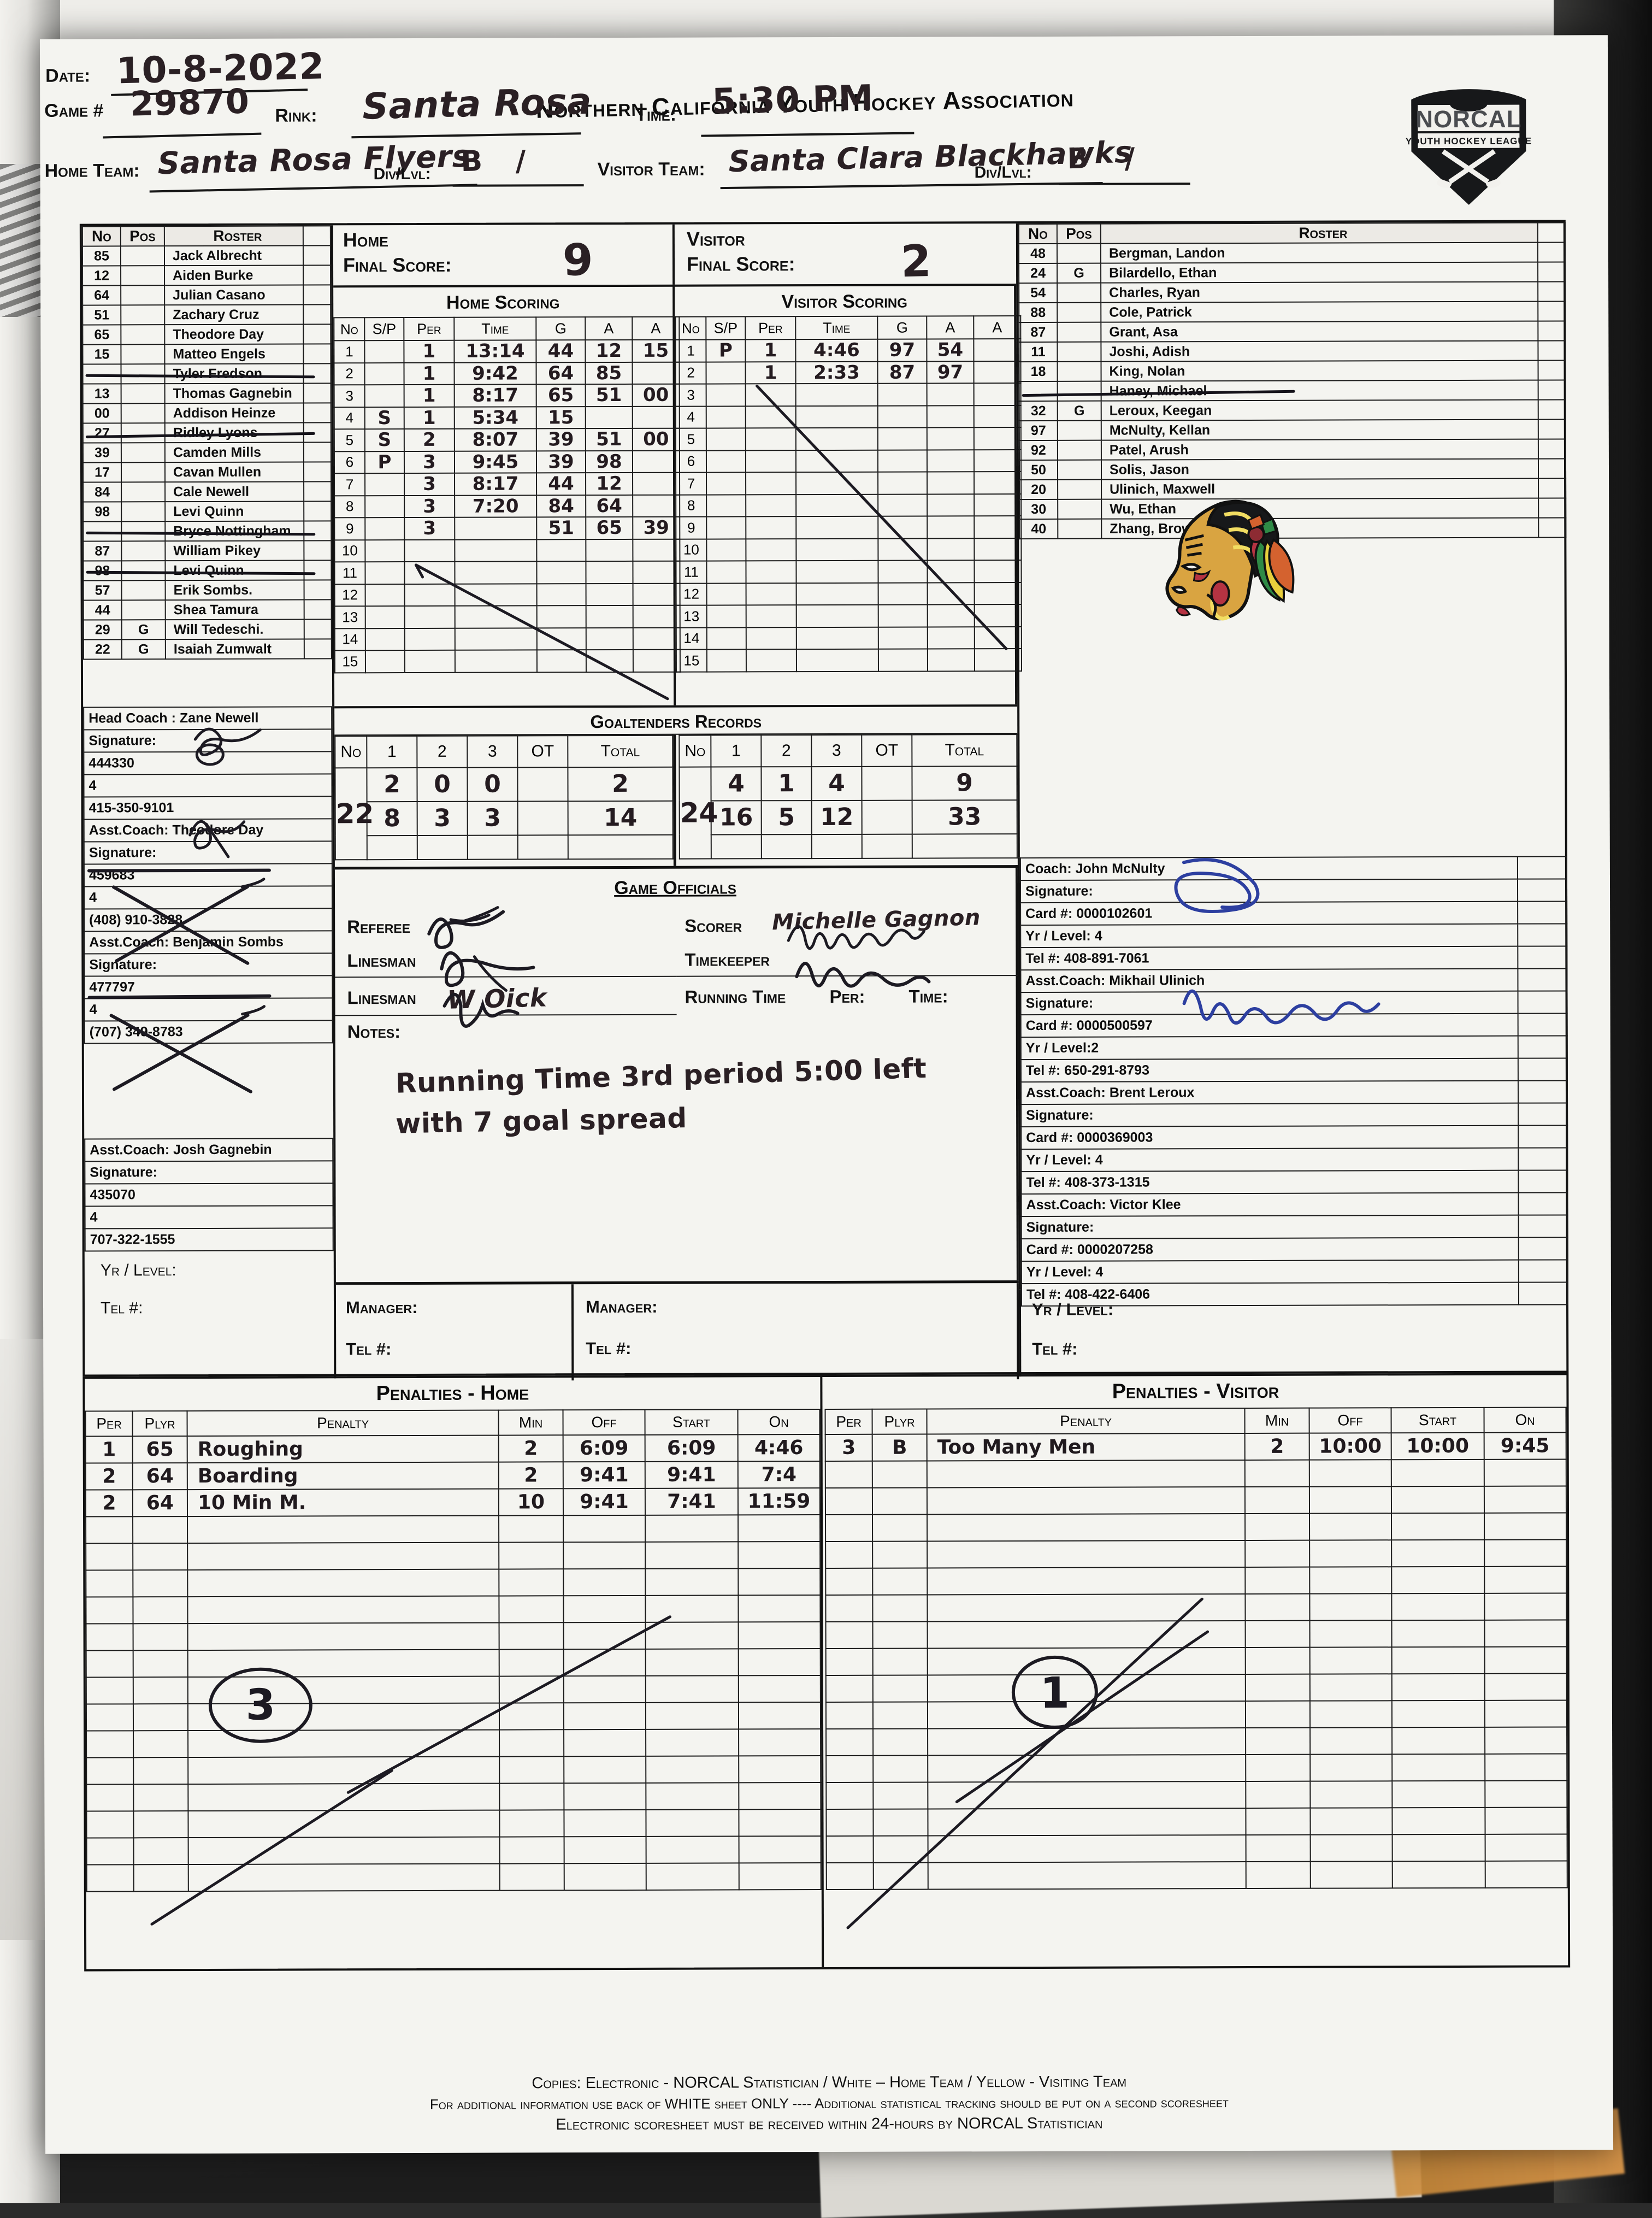 Image resolution: width=1652 pixels, height=2218 pixels. Describe the element at coordinates (561, 528) in the screenshot. I see `home-scoring-goal: 51` at that location.